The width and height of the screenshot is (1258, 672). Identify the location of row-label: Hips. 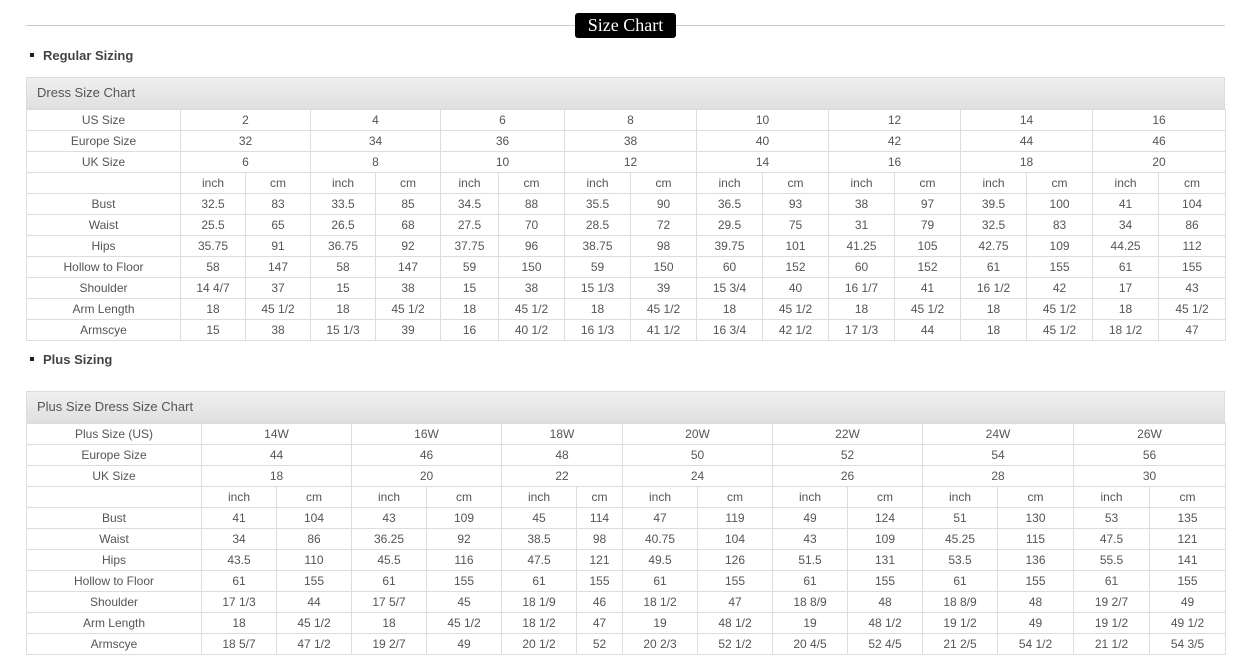
(103, 246).